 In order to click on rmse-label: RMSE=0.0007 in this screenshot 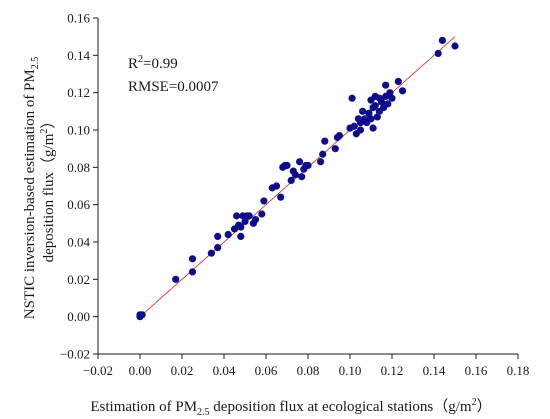, I will do `click(173, 87)`.